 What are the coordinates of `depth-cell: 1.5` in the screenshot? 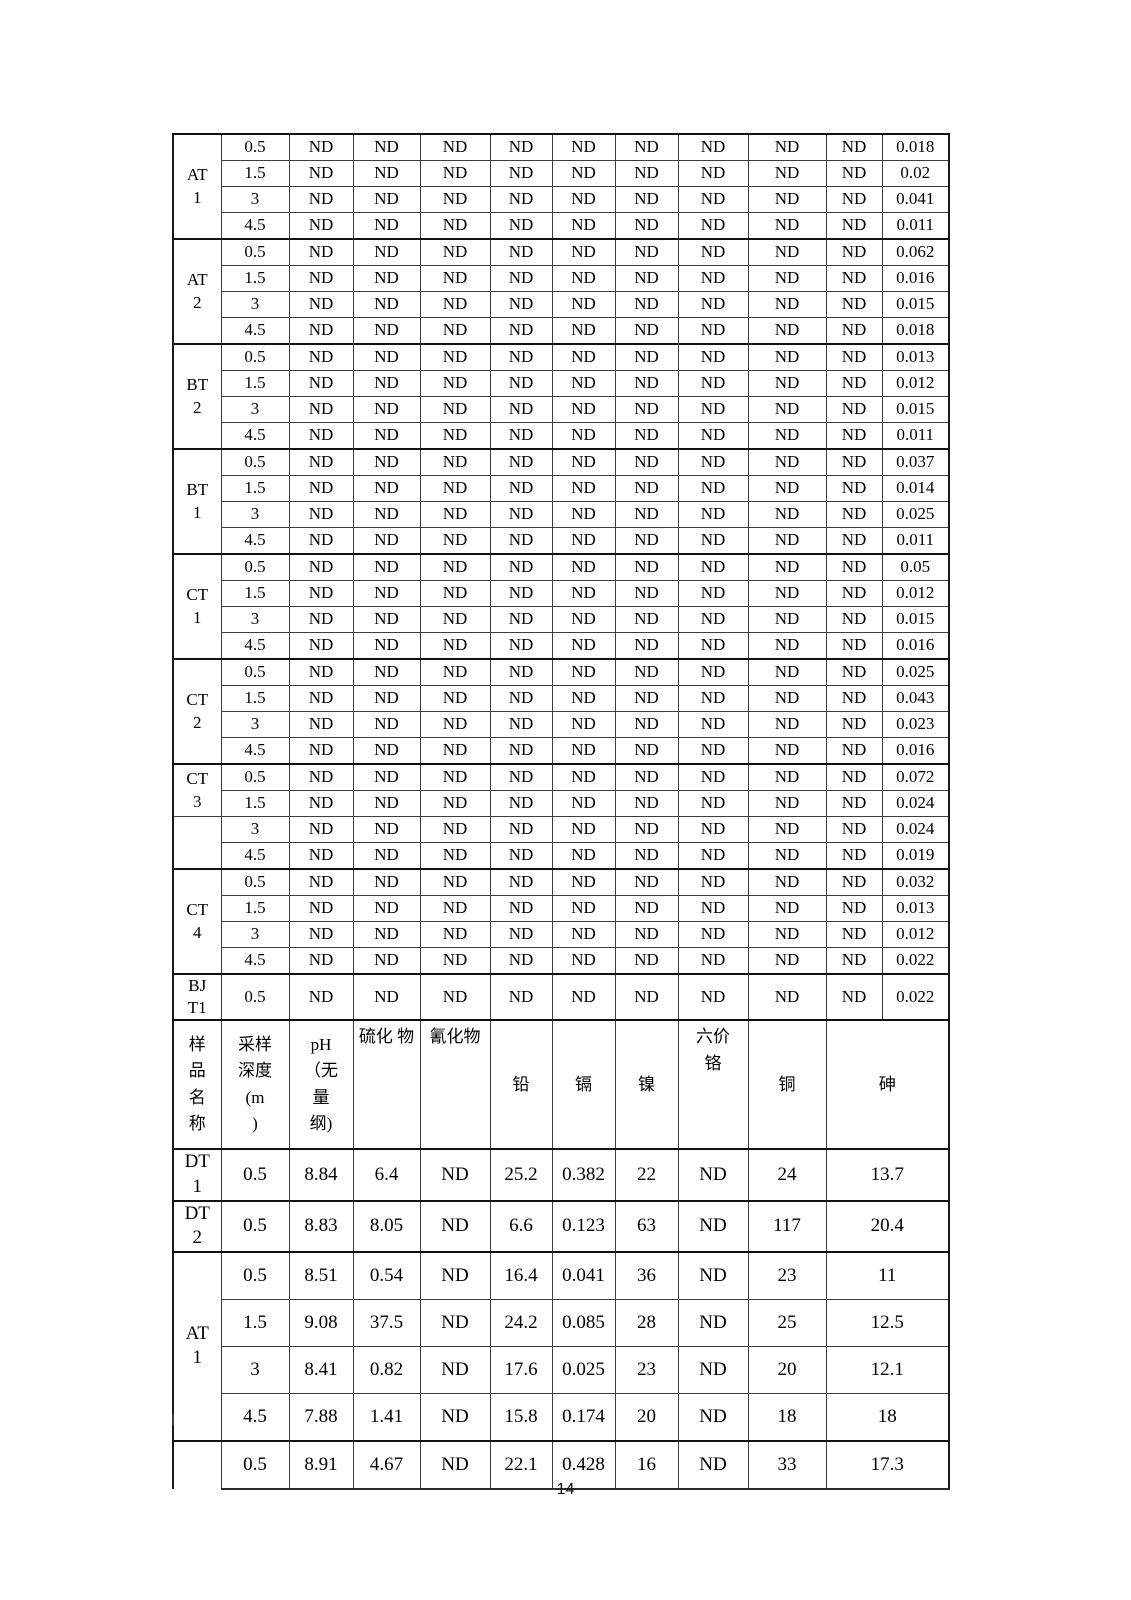 It's located at (255, 488).